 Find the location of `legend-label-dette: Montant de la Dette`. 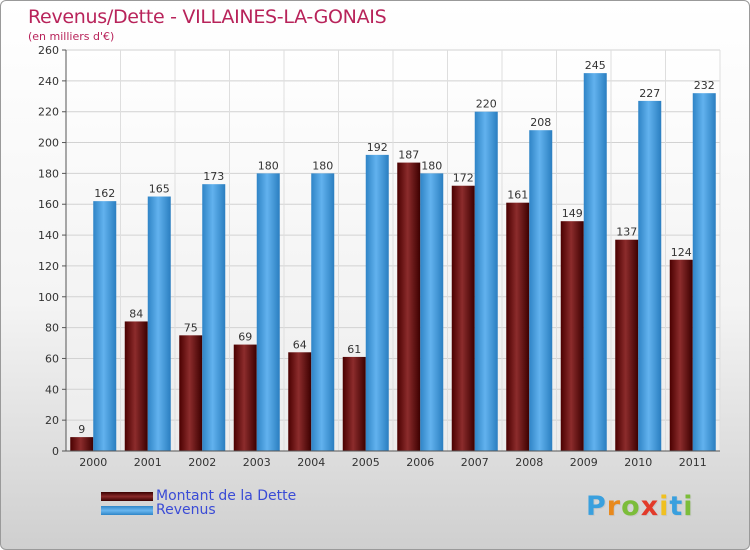

legend-label-dette: Montant de la Dette is located at coordinates (226, 496).